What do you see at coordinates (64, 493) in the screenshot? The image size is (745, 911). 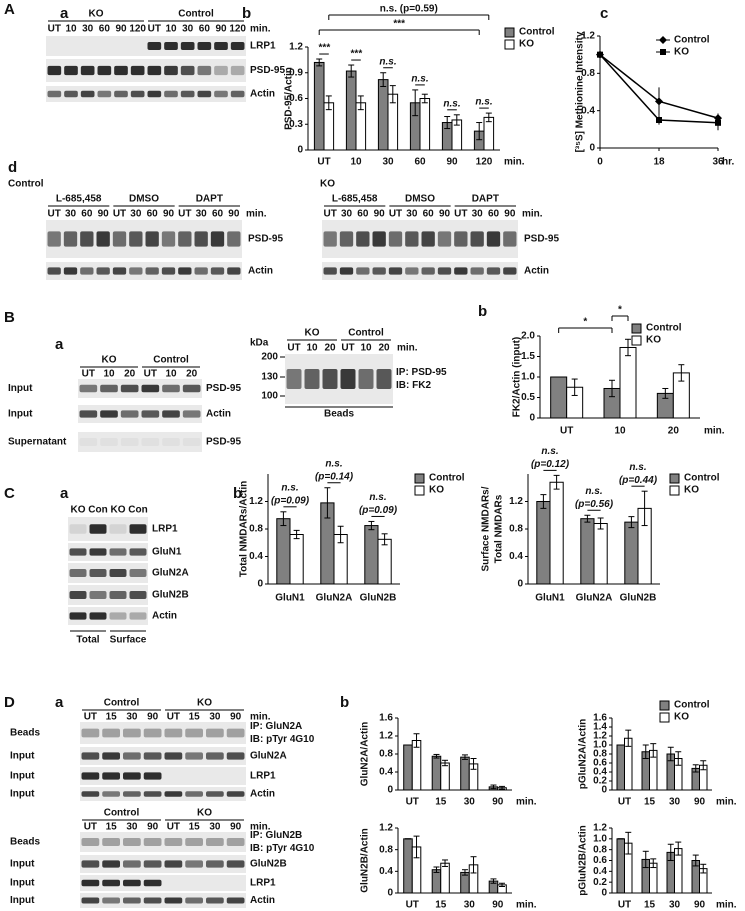 I see `panel-letter: a` at bounding box center [64, 493].